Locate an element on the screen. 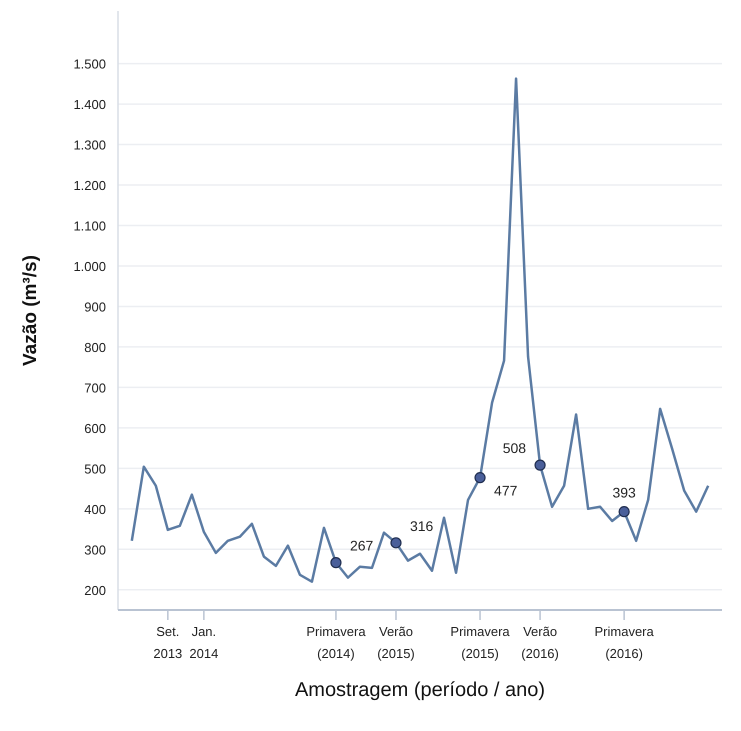 The width and height of the screenshot is (741, 731). y-tick-label: 300 is located at coordinates (95, 550).